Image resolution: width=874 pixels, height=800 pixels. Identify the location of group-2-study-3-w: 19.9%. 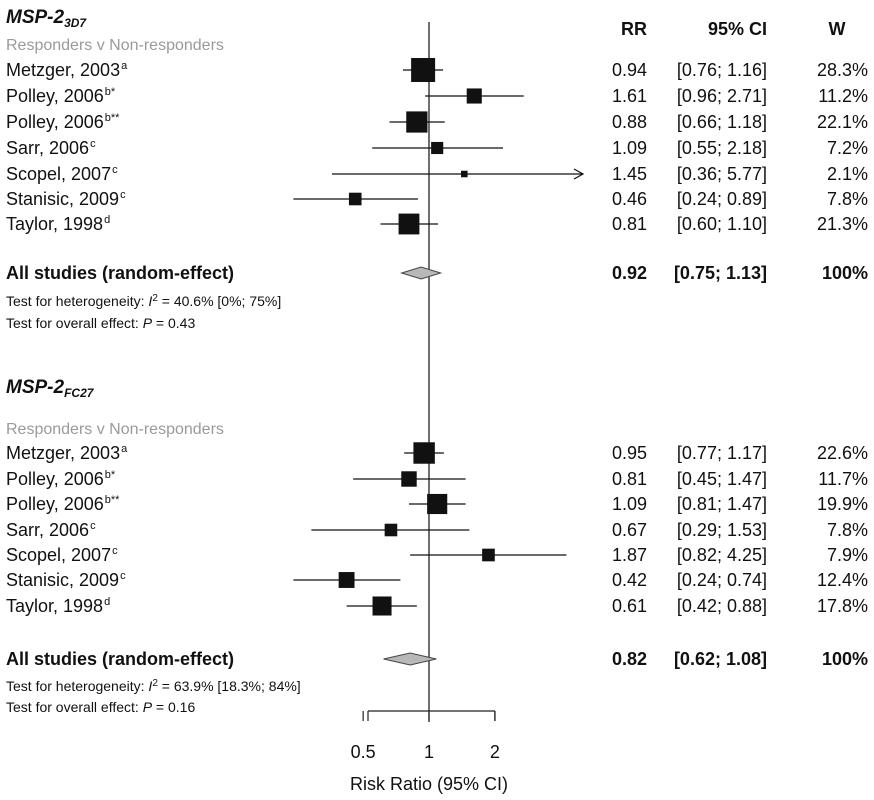
(842, 504).